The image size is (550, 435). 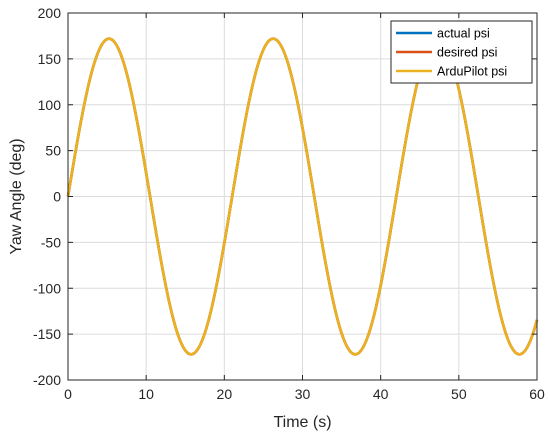 I want to click on legend: actual psi desired psi ArduPilot psi, so click(x=461, y=52).